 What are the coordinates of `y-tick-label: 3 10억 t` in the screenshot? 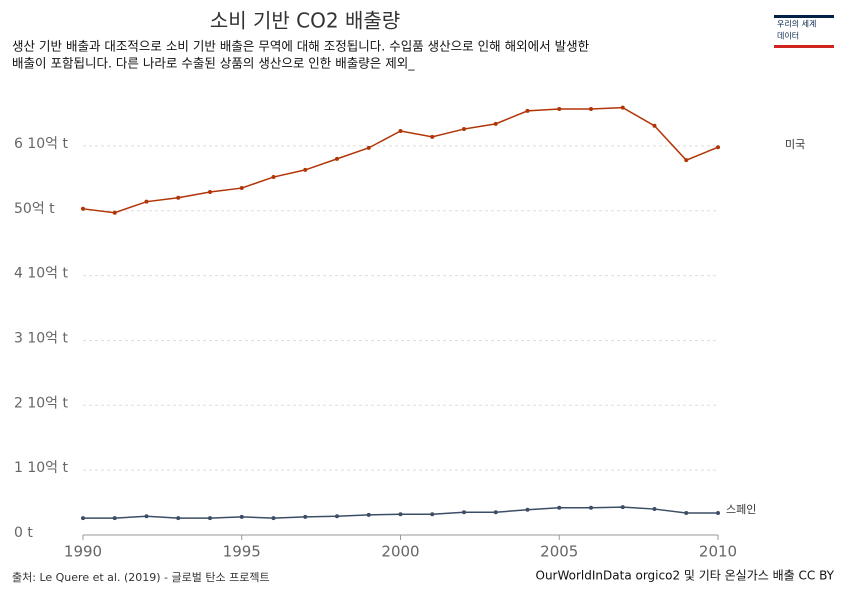 It's located at (41, 338).